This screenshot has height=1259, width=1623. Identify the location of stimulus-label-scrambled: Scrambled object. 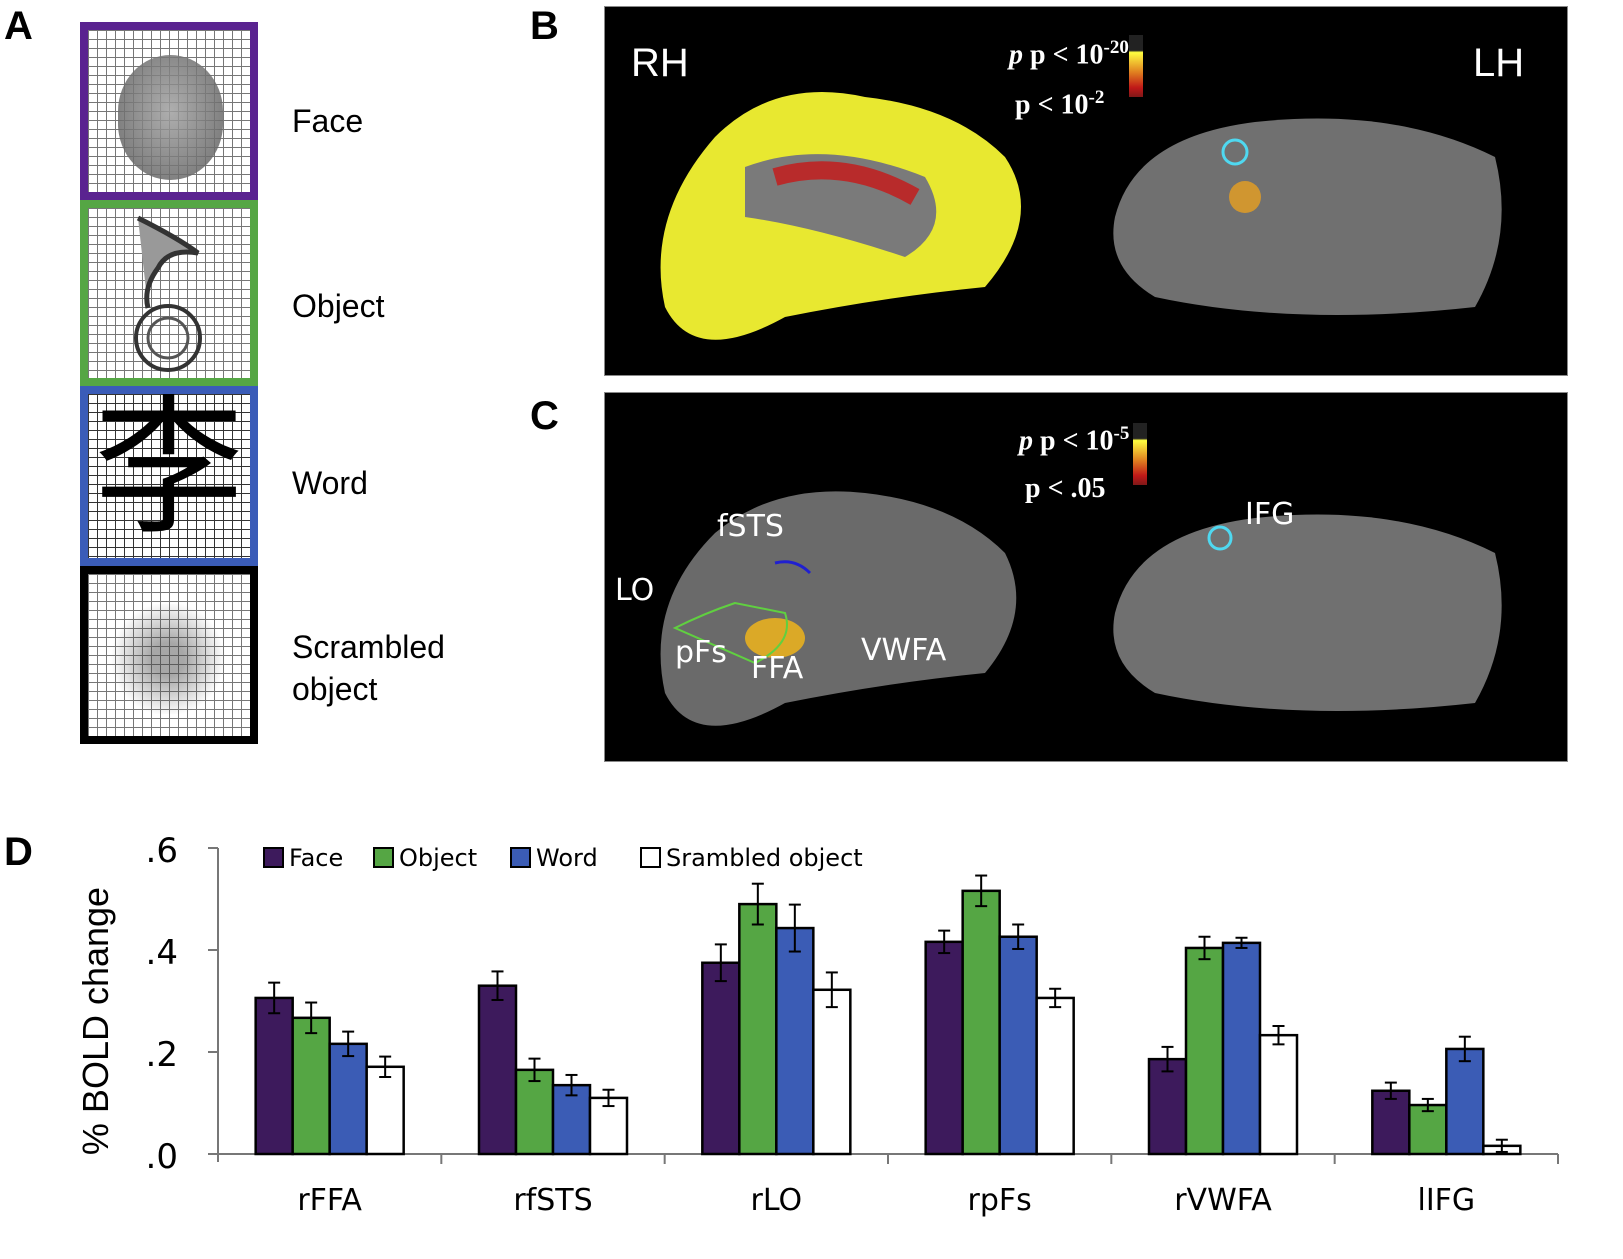
(368, 668).